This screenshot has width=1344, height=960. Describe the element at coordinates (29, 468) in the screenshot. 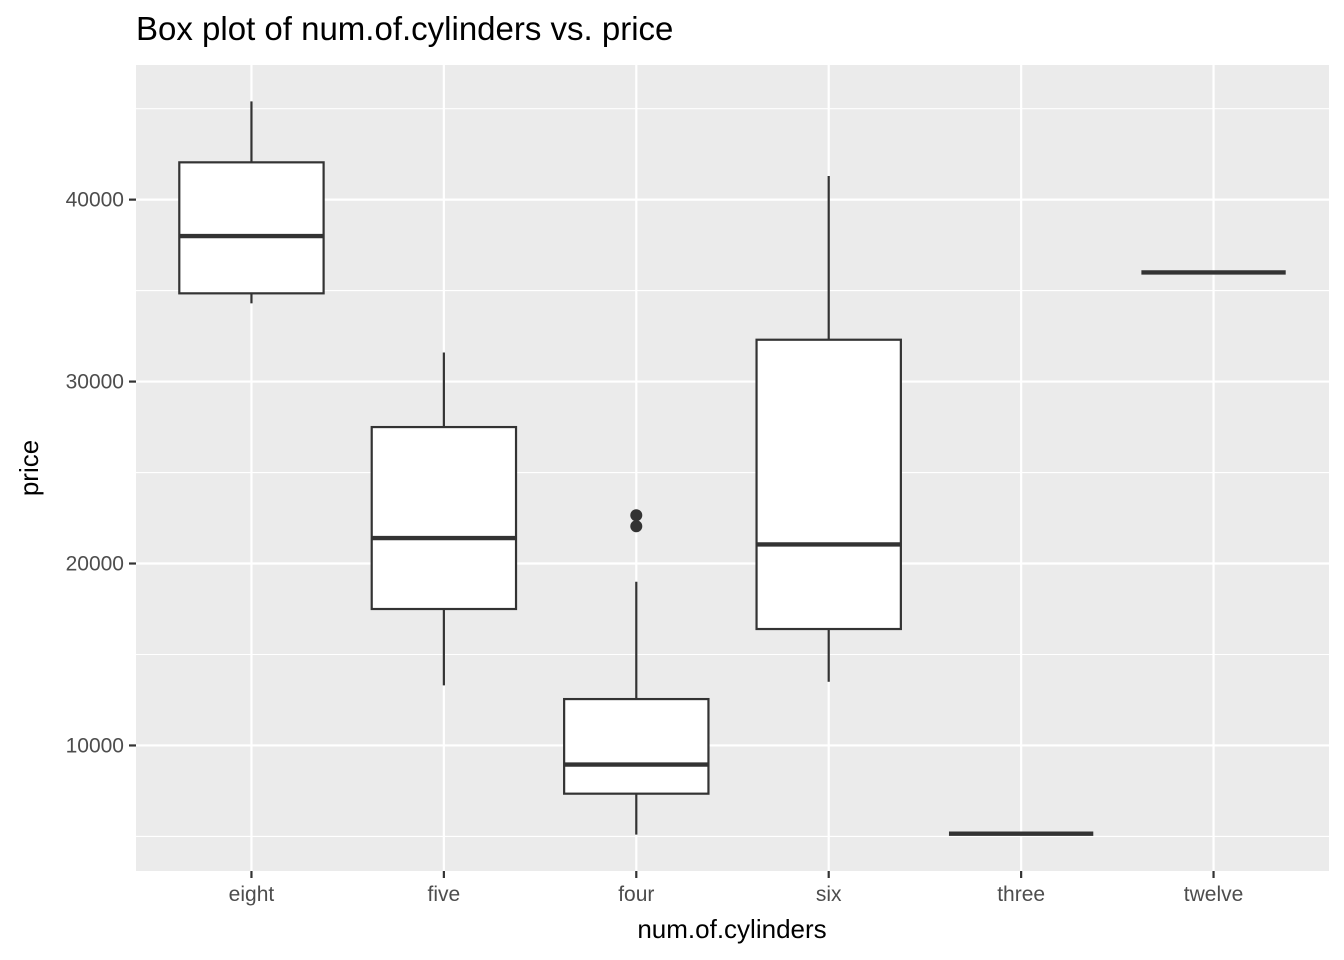

I see `y-axis-title: price` at that location.